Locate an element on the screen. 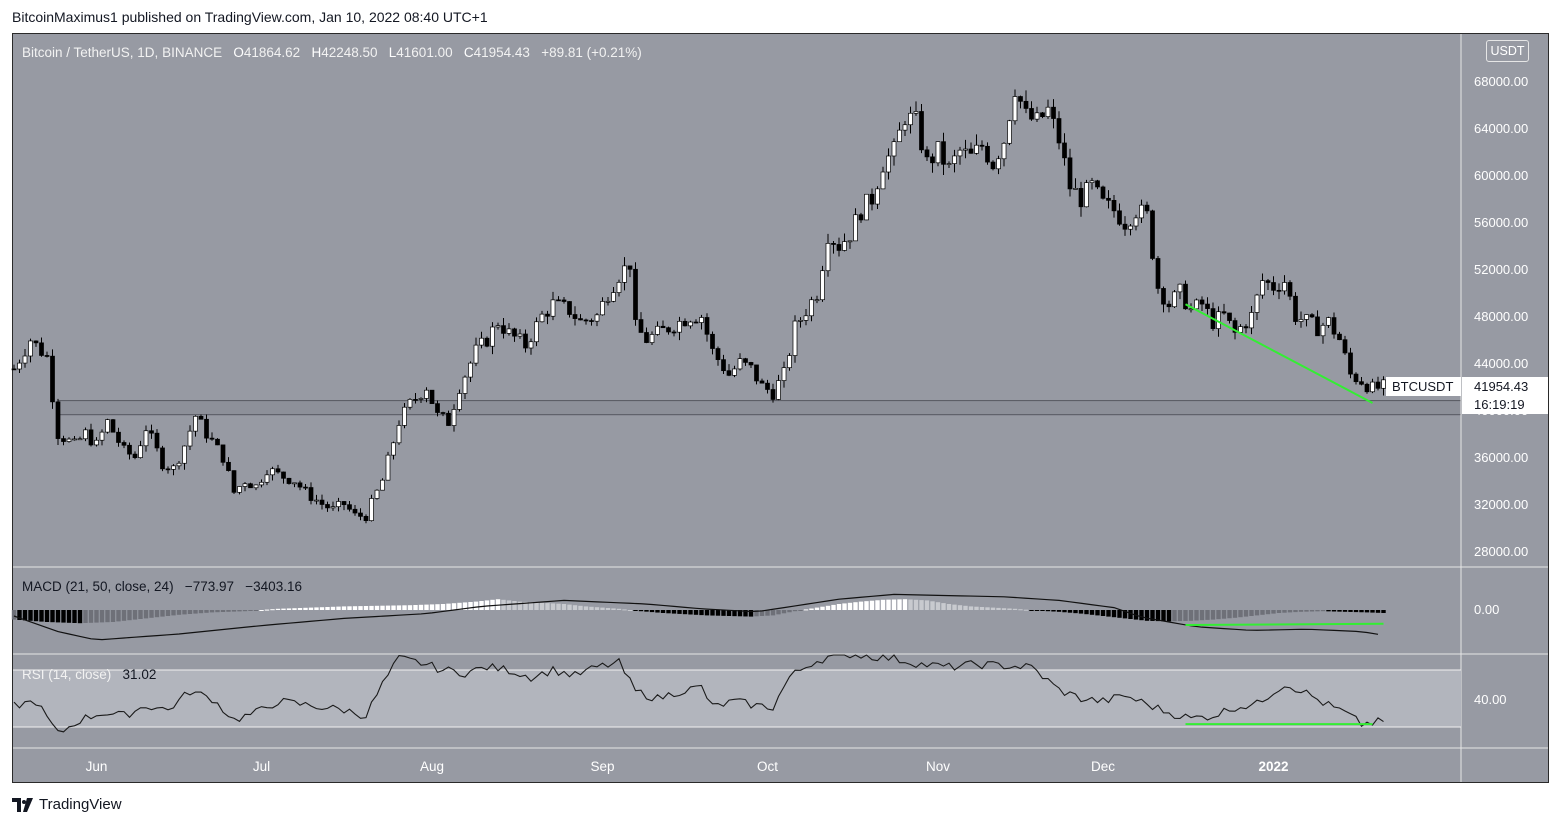  last-price-label-box is located at coordinates (1423, 386).